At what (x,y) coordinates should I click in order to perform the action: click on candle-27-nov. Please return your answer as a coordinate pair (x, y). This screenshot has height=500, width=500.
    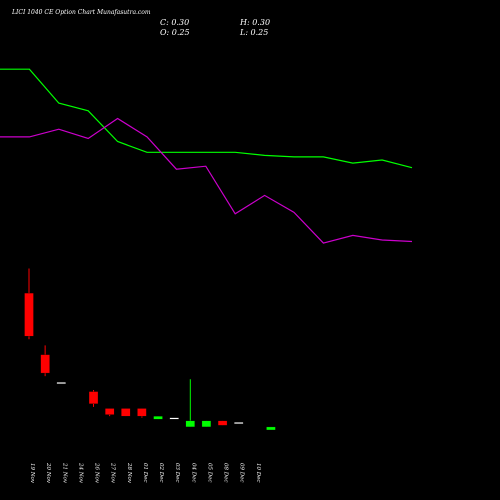
    Looking at the image, I should click on (126, 412).